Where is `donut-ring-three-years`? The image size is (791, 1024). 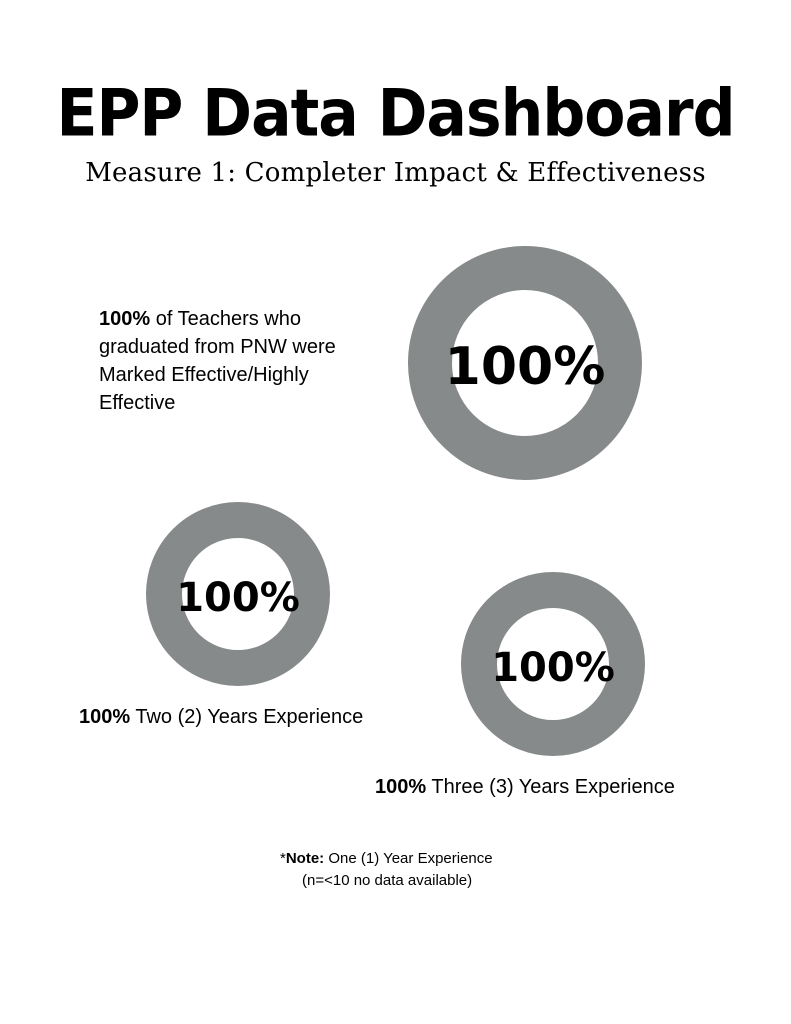 donut-ring-three-years is located at coordinates (553, 664).